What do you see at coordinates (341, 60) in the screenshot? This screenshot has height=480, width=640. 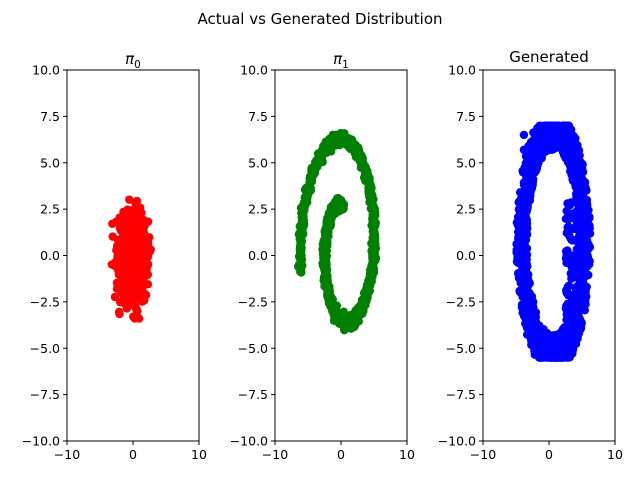 I see `panel-pi1-title: π1` at bounding box center [341, 60].